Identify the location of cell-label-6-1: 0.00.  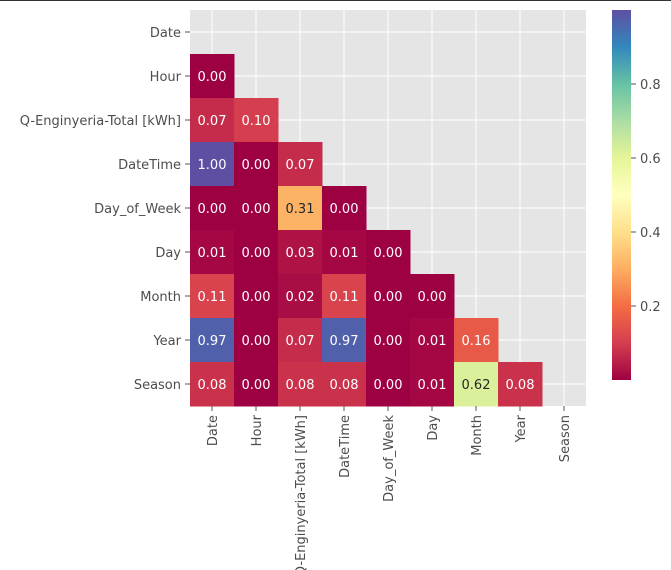
(256, 297).